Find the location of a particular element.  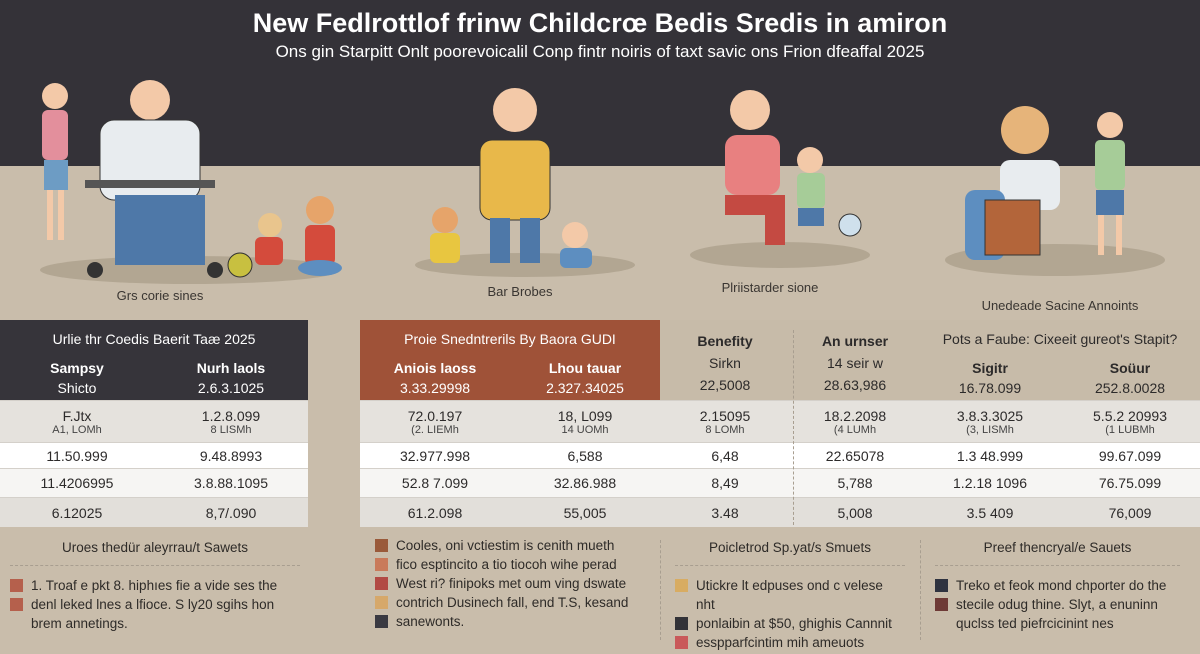

note-text: Treko et feok mond chporter do the is located at coordinates (1061, 585).